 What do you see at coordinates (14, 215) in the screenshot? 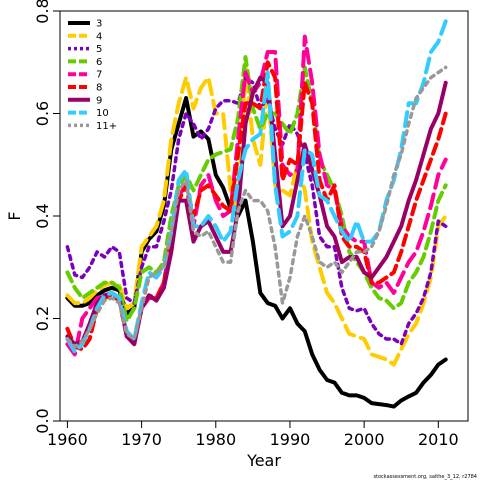
I see `y-axis-title: F` at bounding box center [14, 215].